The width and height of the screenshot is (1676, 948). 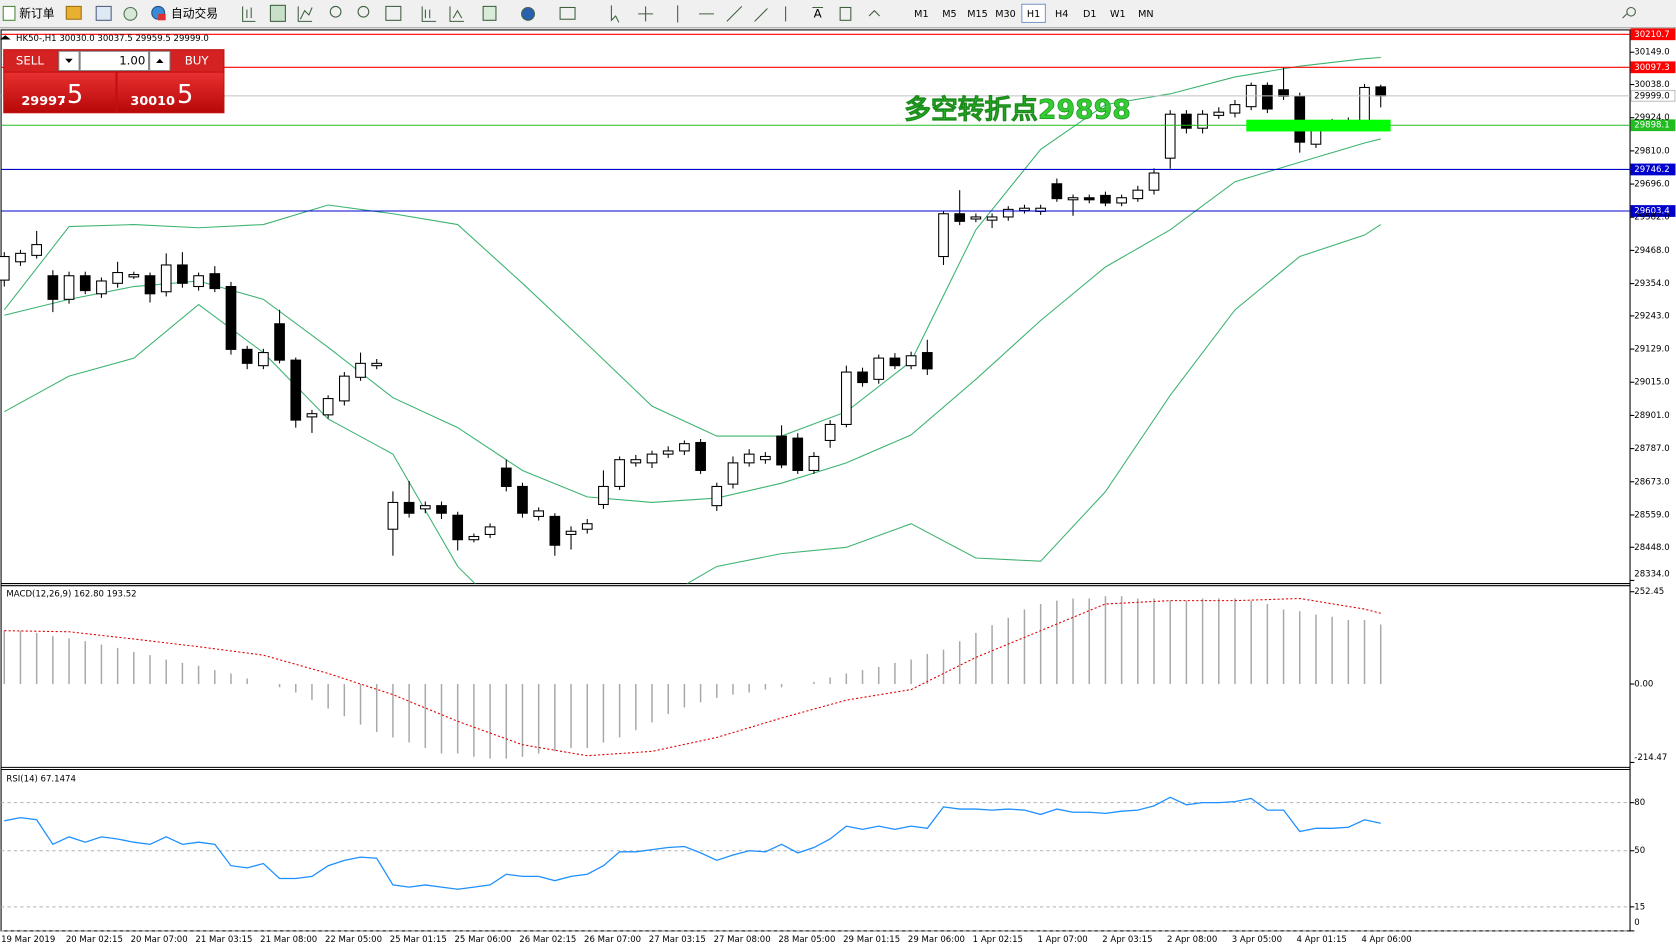 What do you see at coordinates (1649, 592) in the screenshot?
I see `y-tick-label: 252.45` at bounding box center [1649, 592].